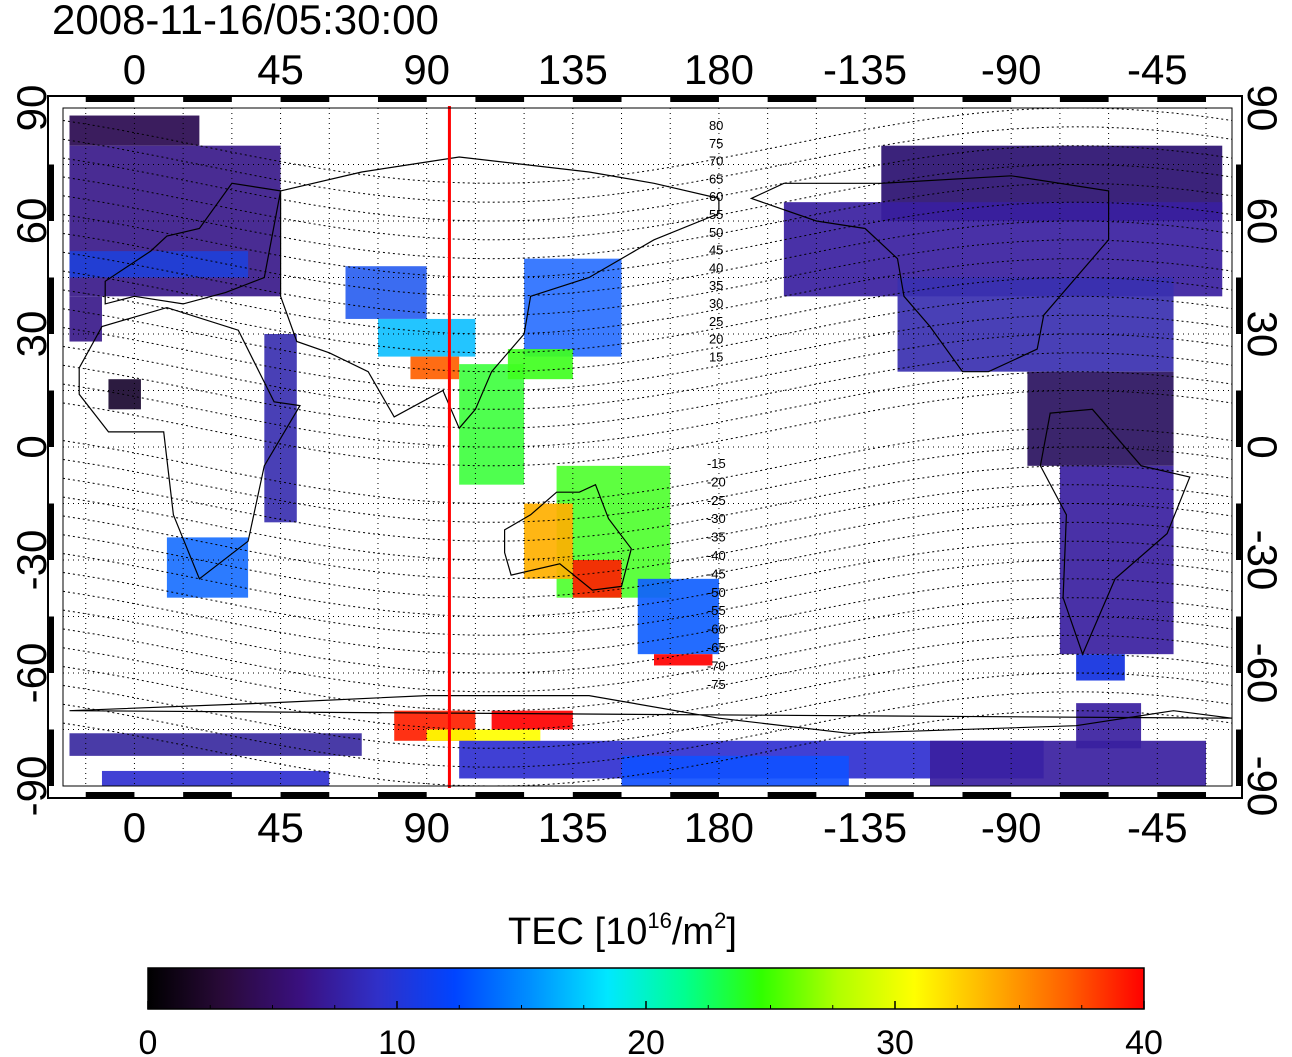 This screenshot has height=1057, width=1292. I want to click on colorbar-tick-label: 30, so click(895, 1040).